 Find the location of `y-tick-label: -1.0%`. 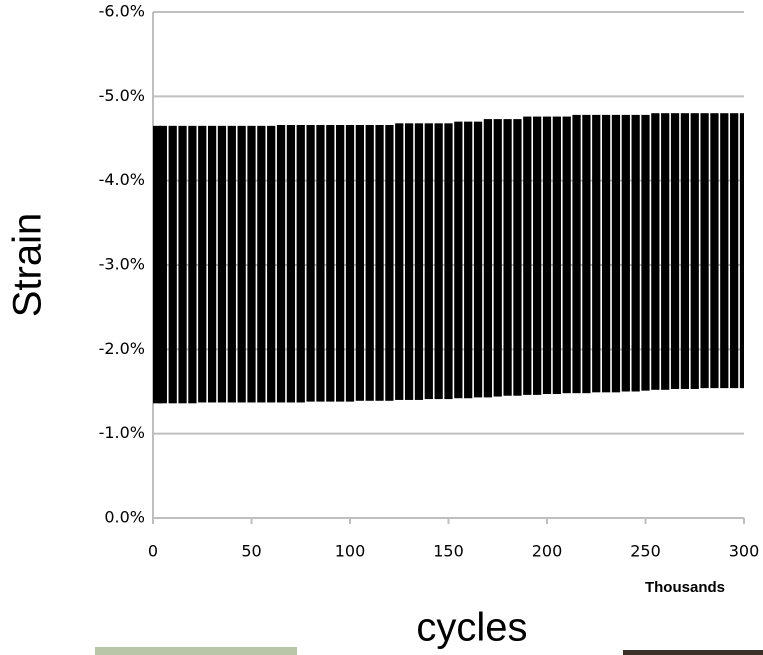

y-tick-label: -1.0% is located at coordinates (122, 432).